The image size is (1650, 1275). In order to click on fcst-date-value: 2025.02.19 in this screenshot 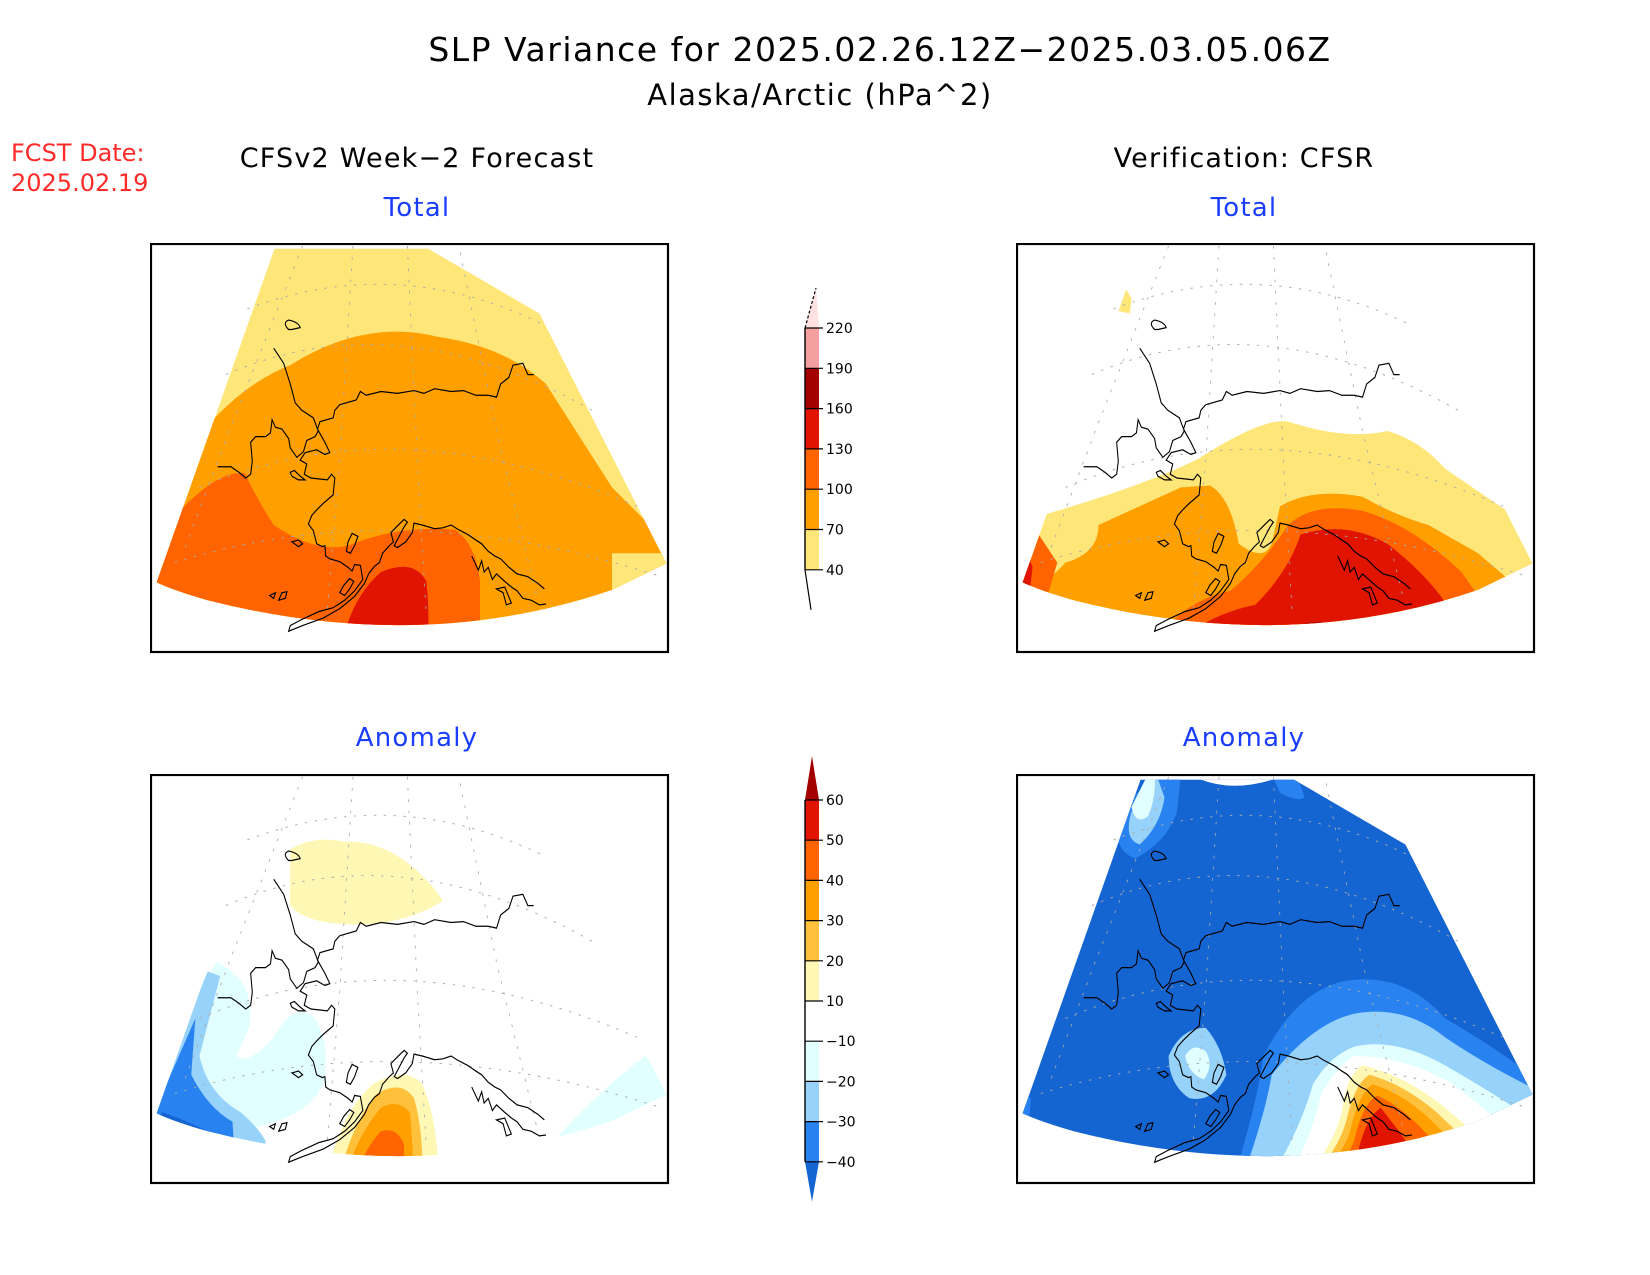, I will do `click(80, 183)`.